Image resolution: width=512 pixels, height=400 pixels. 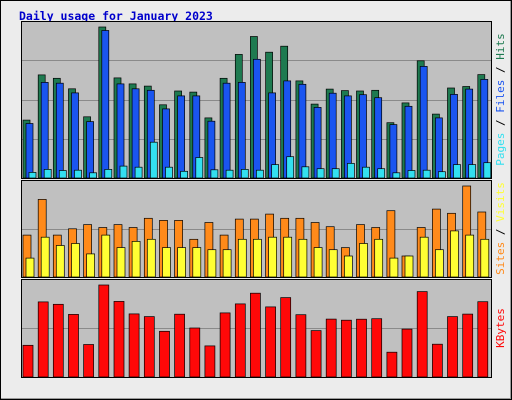 I want to click on chart-title: Daily usage for January 2023, so click(x=116, y=16).